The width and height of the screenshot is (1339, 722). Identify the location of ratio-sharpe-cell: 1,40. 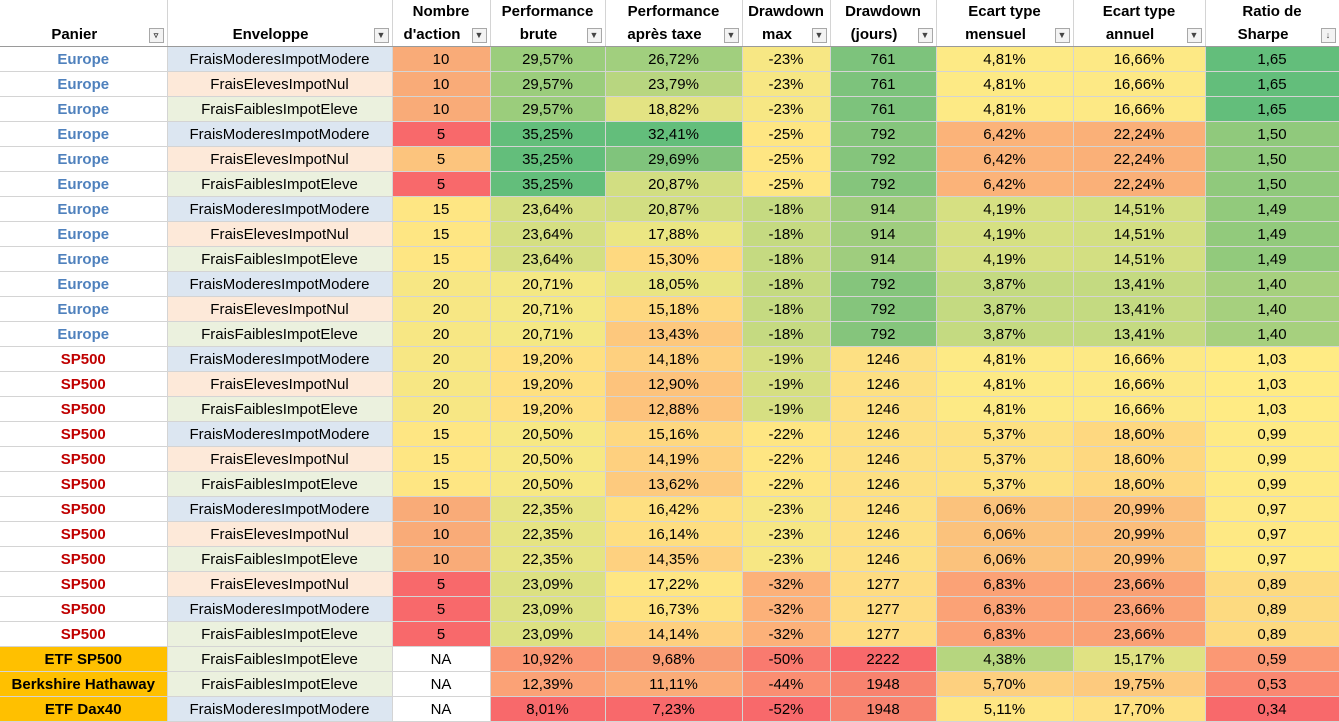
(1272, 309).